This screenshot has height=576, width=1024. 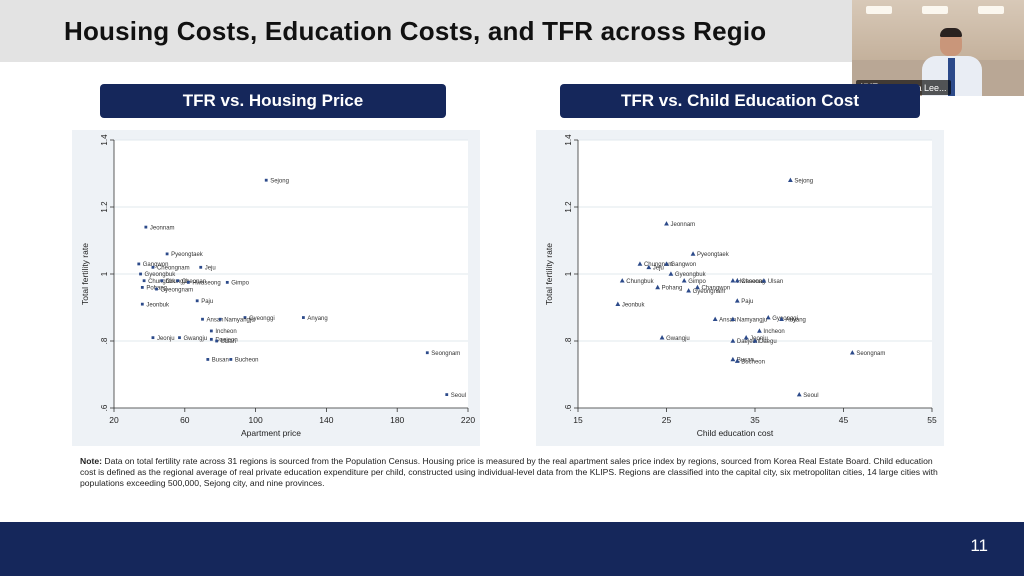 What do you see at coordinates (239, 320) in the screenshot?
I see `point-namyangju-label: Namyangju` at bounding box center [239, 320].